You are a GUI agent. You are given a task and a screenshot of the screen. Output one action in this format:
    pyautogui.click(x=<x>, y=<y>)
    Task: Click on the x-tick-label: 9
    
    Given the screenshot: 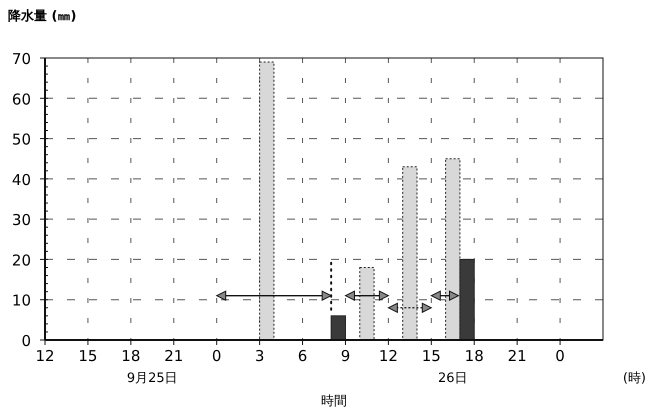 What is the action you would take?
    pyautogui.click(x=345, y=356)
    